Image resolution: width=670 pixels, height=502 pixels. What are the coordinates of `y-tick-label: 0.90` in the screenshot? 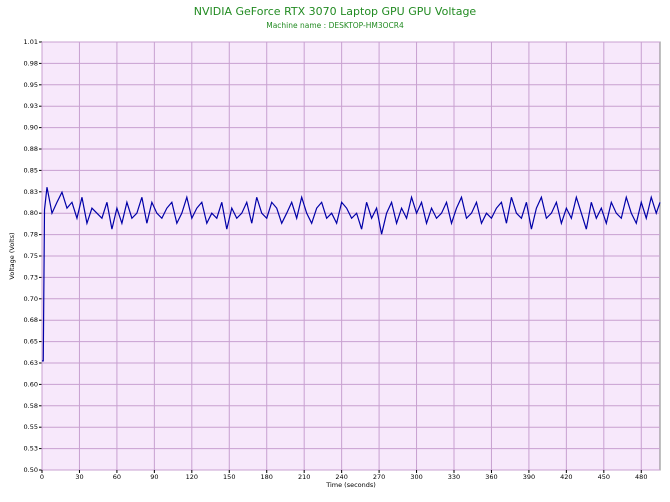 It's located at (31, 128).